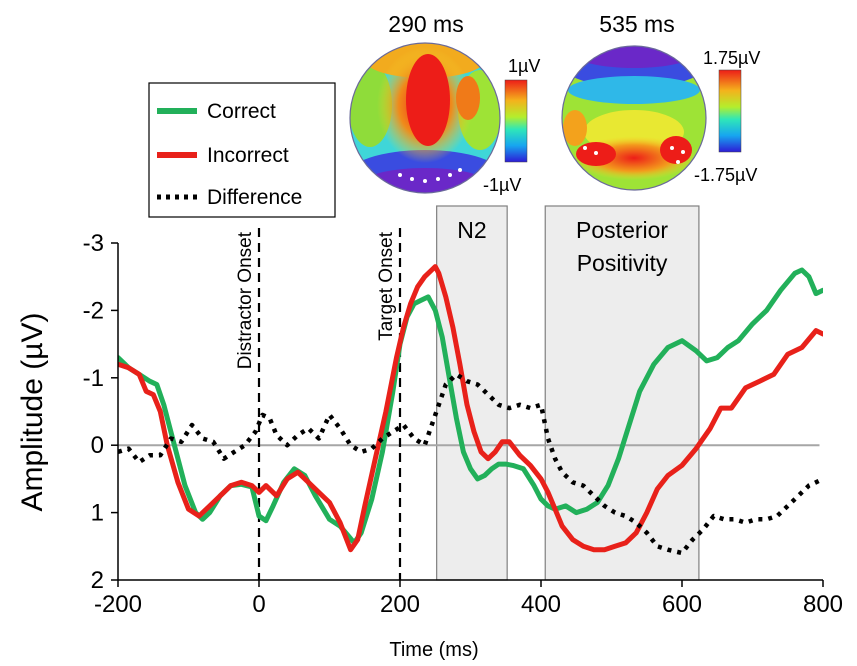 This screenshot has width=857, height=666. What do you see at coordinates (245, 300) in the screenshot?
I see `event-marker-label: Distractor Onset` at bounding box center [245, 300].